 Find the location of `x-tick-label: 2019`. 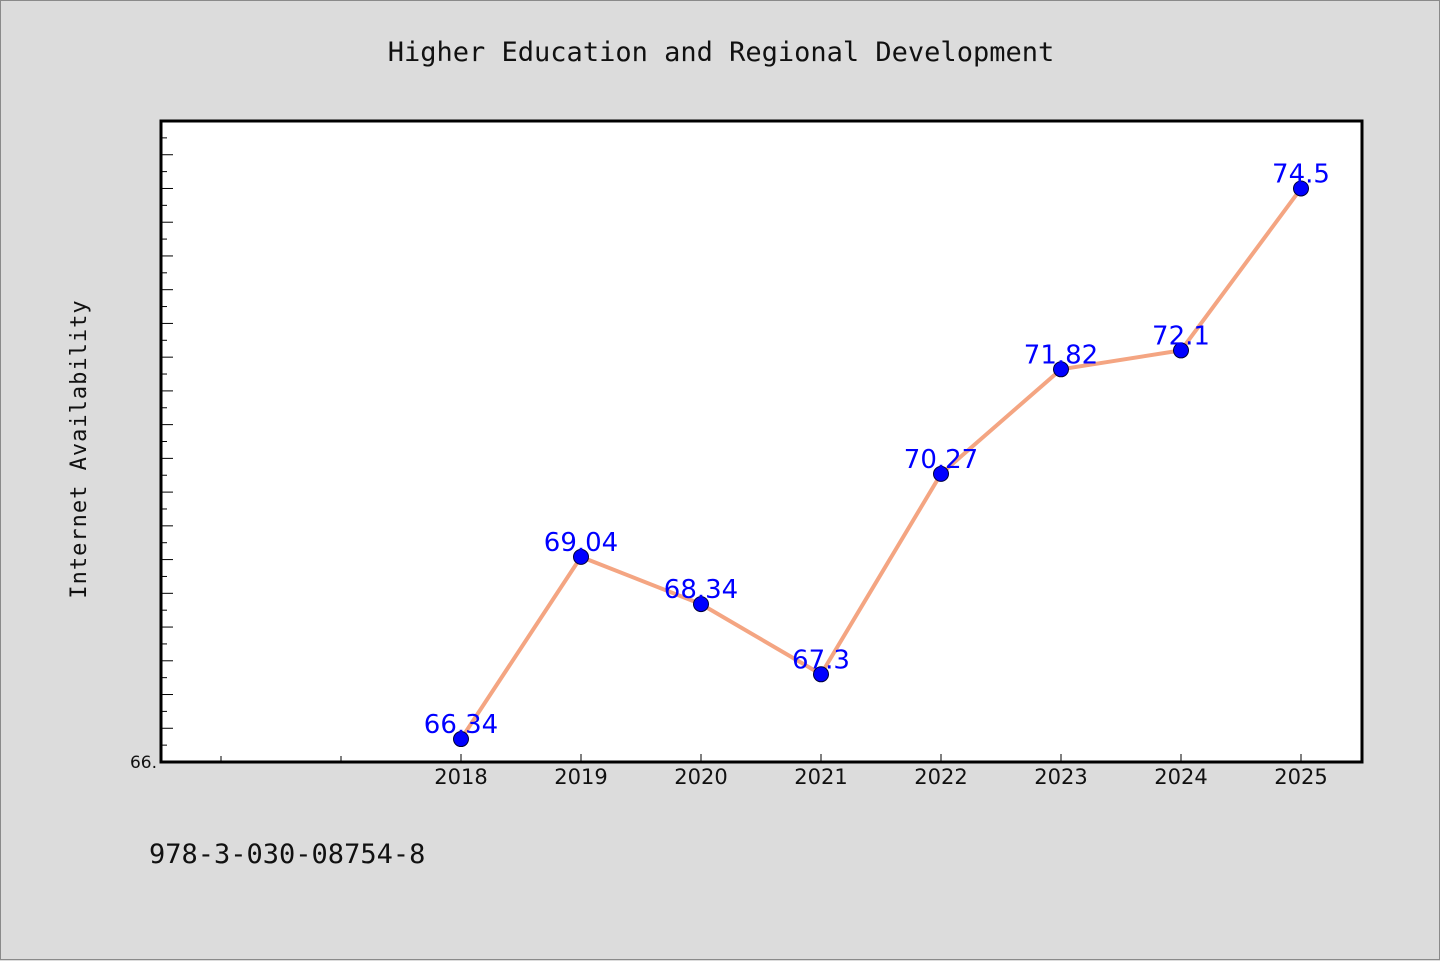

x-tick-label: 2019 is located at coordinates (580, 777).